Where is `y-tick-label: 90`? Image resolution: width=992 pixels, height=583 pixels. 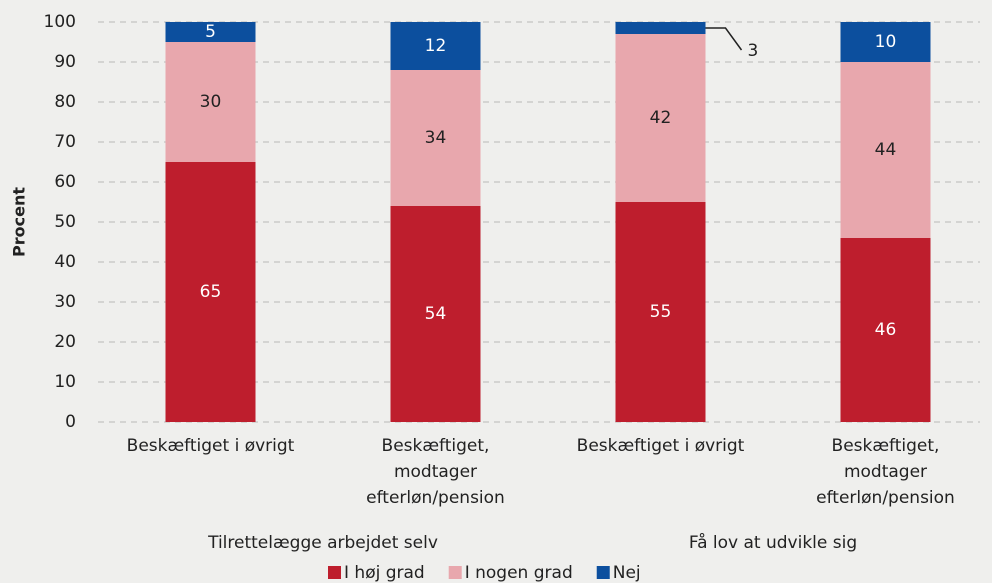
y-tick-label: 90 is located at coordinates (65, 62).